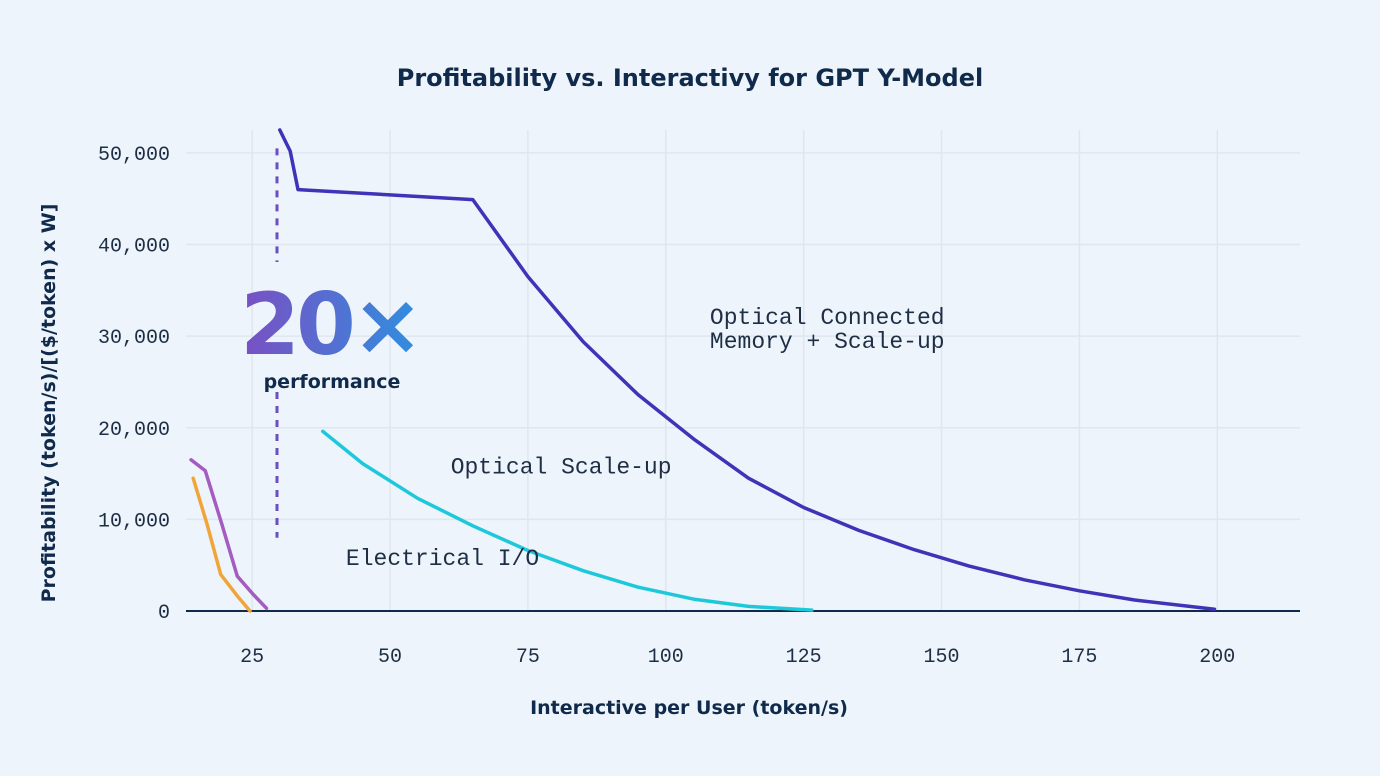 This screenshot has width=1380, height=776. Describe the element at coordinates (1079, 657) in the screenshot. I see `x-tick-label: 175` at that location.